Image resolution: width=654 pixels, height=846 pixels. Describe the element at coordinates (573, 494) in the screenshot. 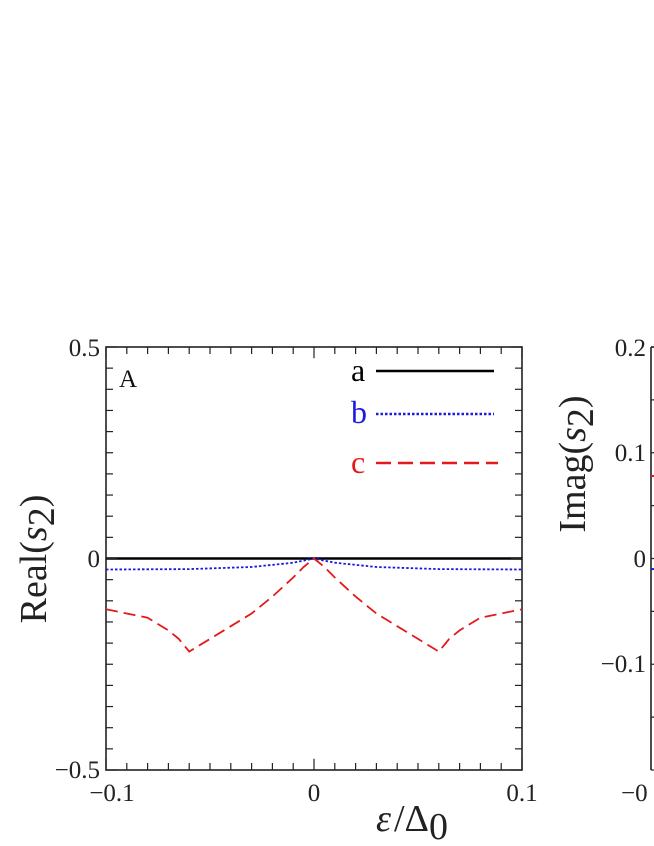

I see `y-axis-label-prefix: Imag` at that location.